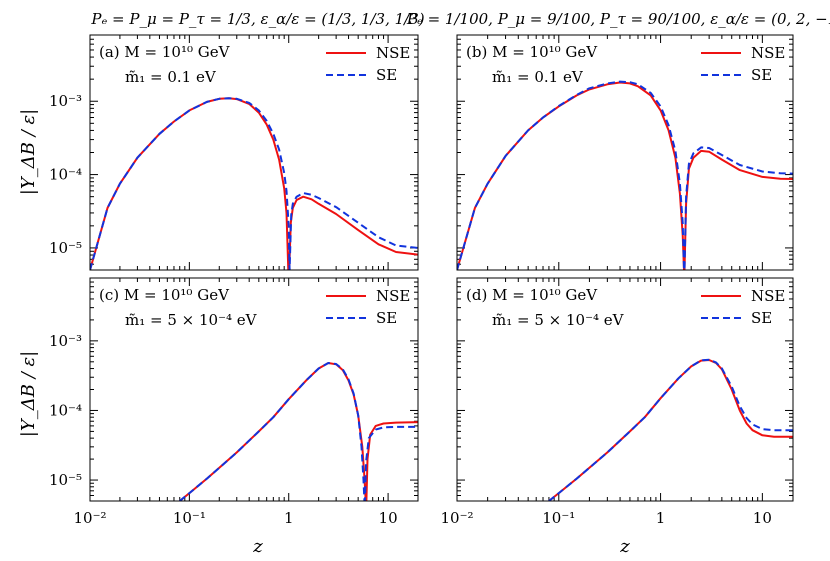  Describe the element at coordinates (532, 295) in the screenshot. I see `panel-annotation: (d) M = 10¹⁰ GeV` at that location.